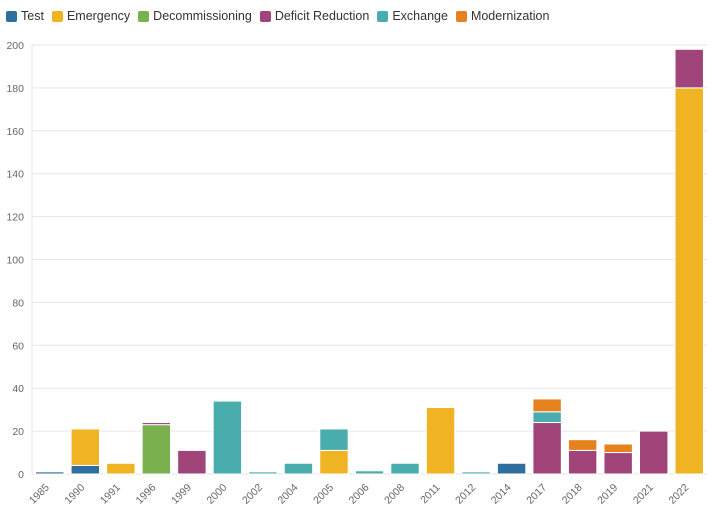 The height and width of the screenshot is (516, 713). I want to click on legend-item: Deficit Reduction, so click(314, 16).